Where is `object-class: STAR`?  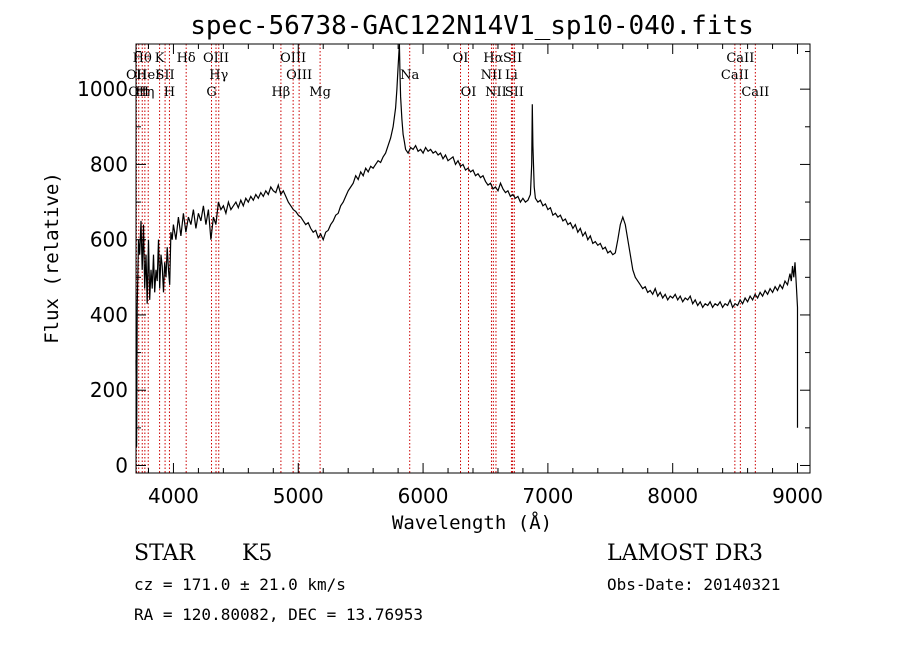
object-class: STAR is located at coordinates (165, 553).